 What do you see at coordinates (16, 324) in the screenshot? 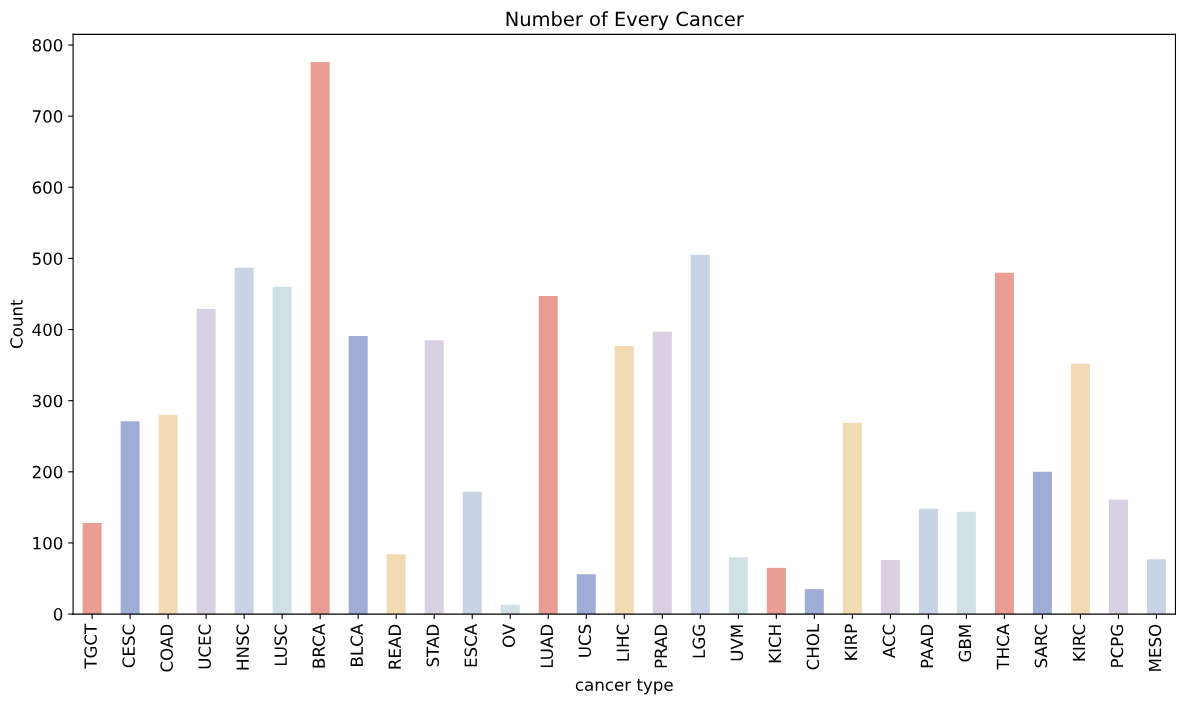
I see `y-axis-title: Count` at bounding box center [16, 324].